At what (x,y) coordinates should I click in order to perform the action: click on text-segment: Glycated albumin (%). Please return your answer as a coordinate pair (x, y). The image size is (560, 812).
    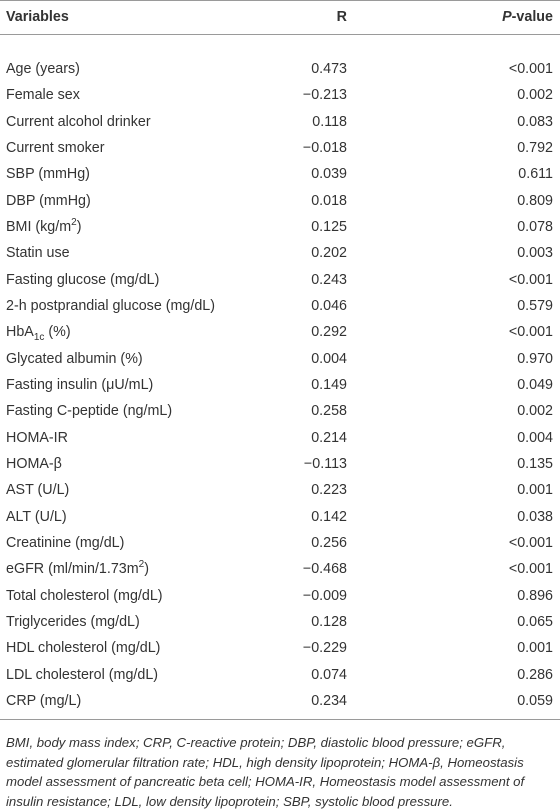
    Looking at the image, I should click on (74, 358).